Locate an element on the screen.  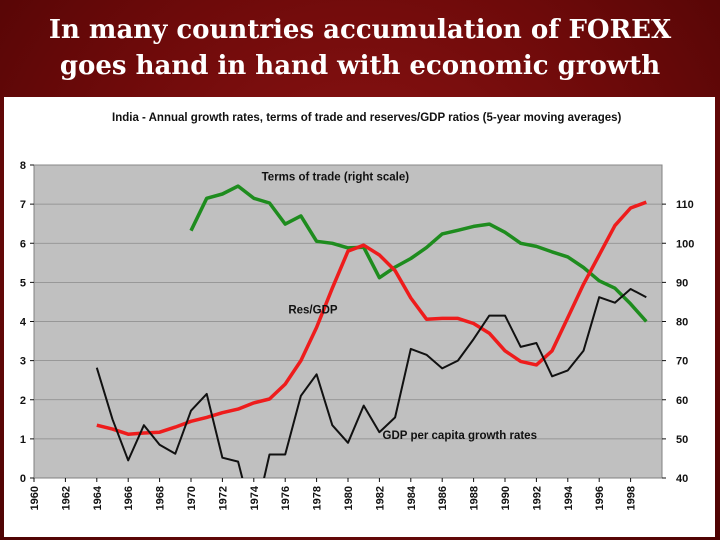
left-tick-label: 5 is located at coordinates (23, 283).